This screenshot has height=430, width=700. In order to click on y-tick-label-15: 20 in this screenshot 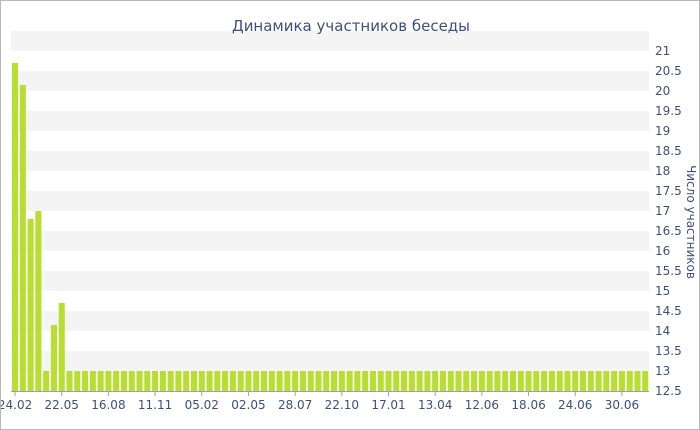, I will do `click(662, 91)`.